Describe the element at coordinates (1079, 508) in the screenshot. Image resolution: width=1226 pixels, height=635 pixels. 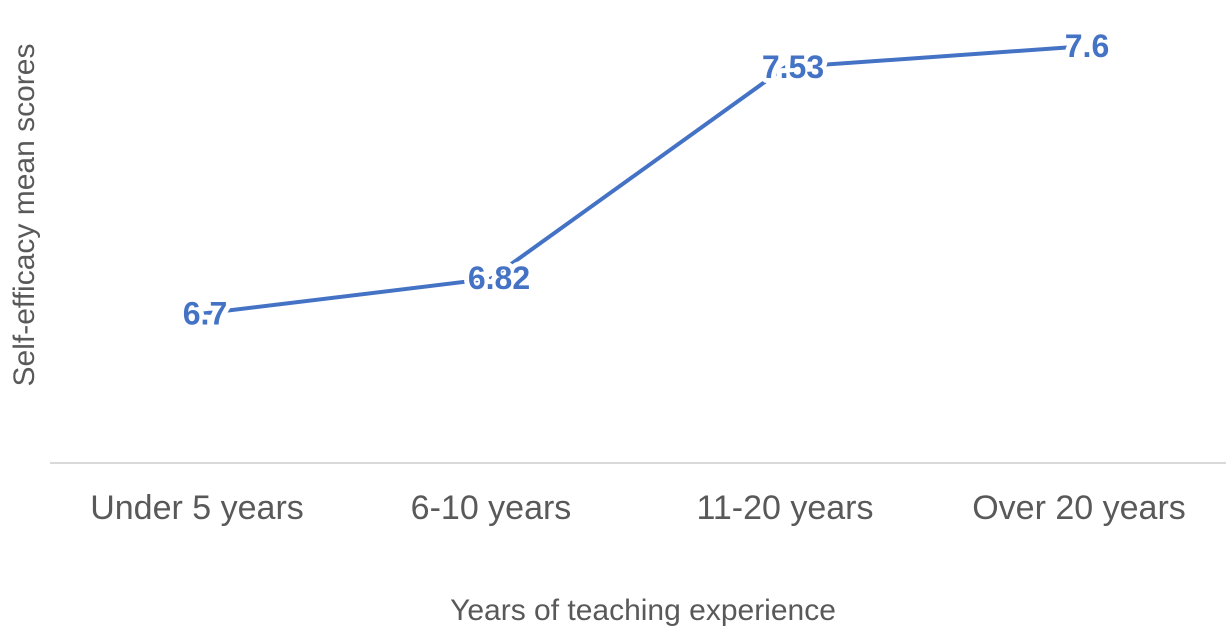
I see `x-tick-label: Over 20 years` at that location.